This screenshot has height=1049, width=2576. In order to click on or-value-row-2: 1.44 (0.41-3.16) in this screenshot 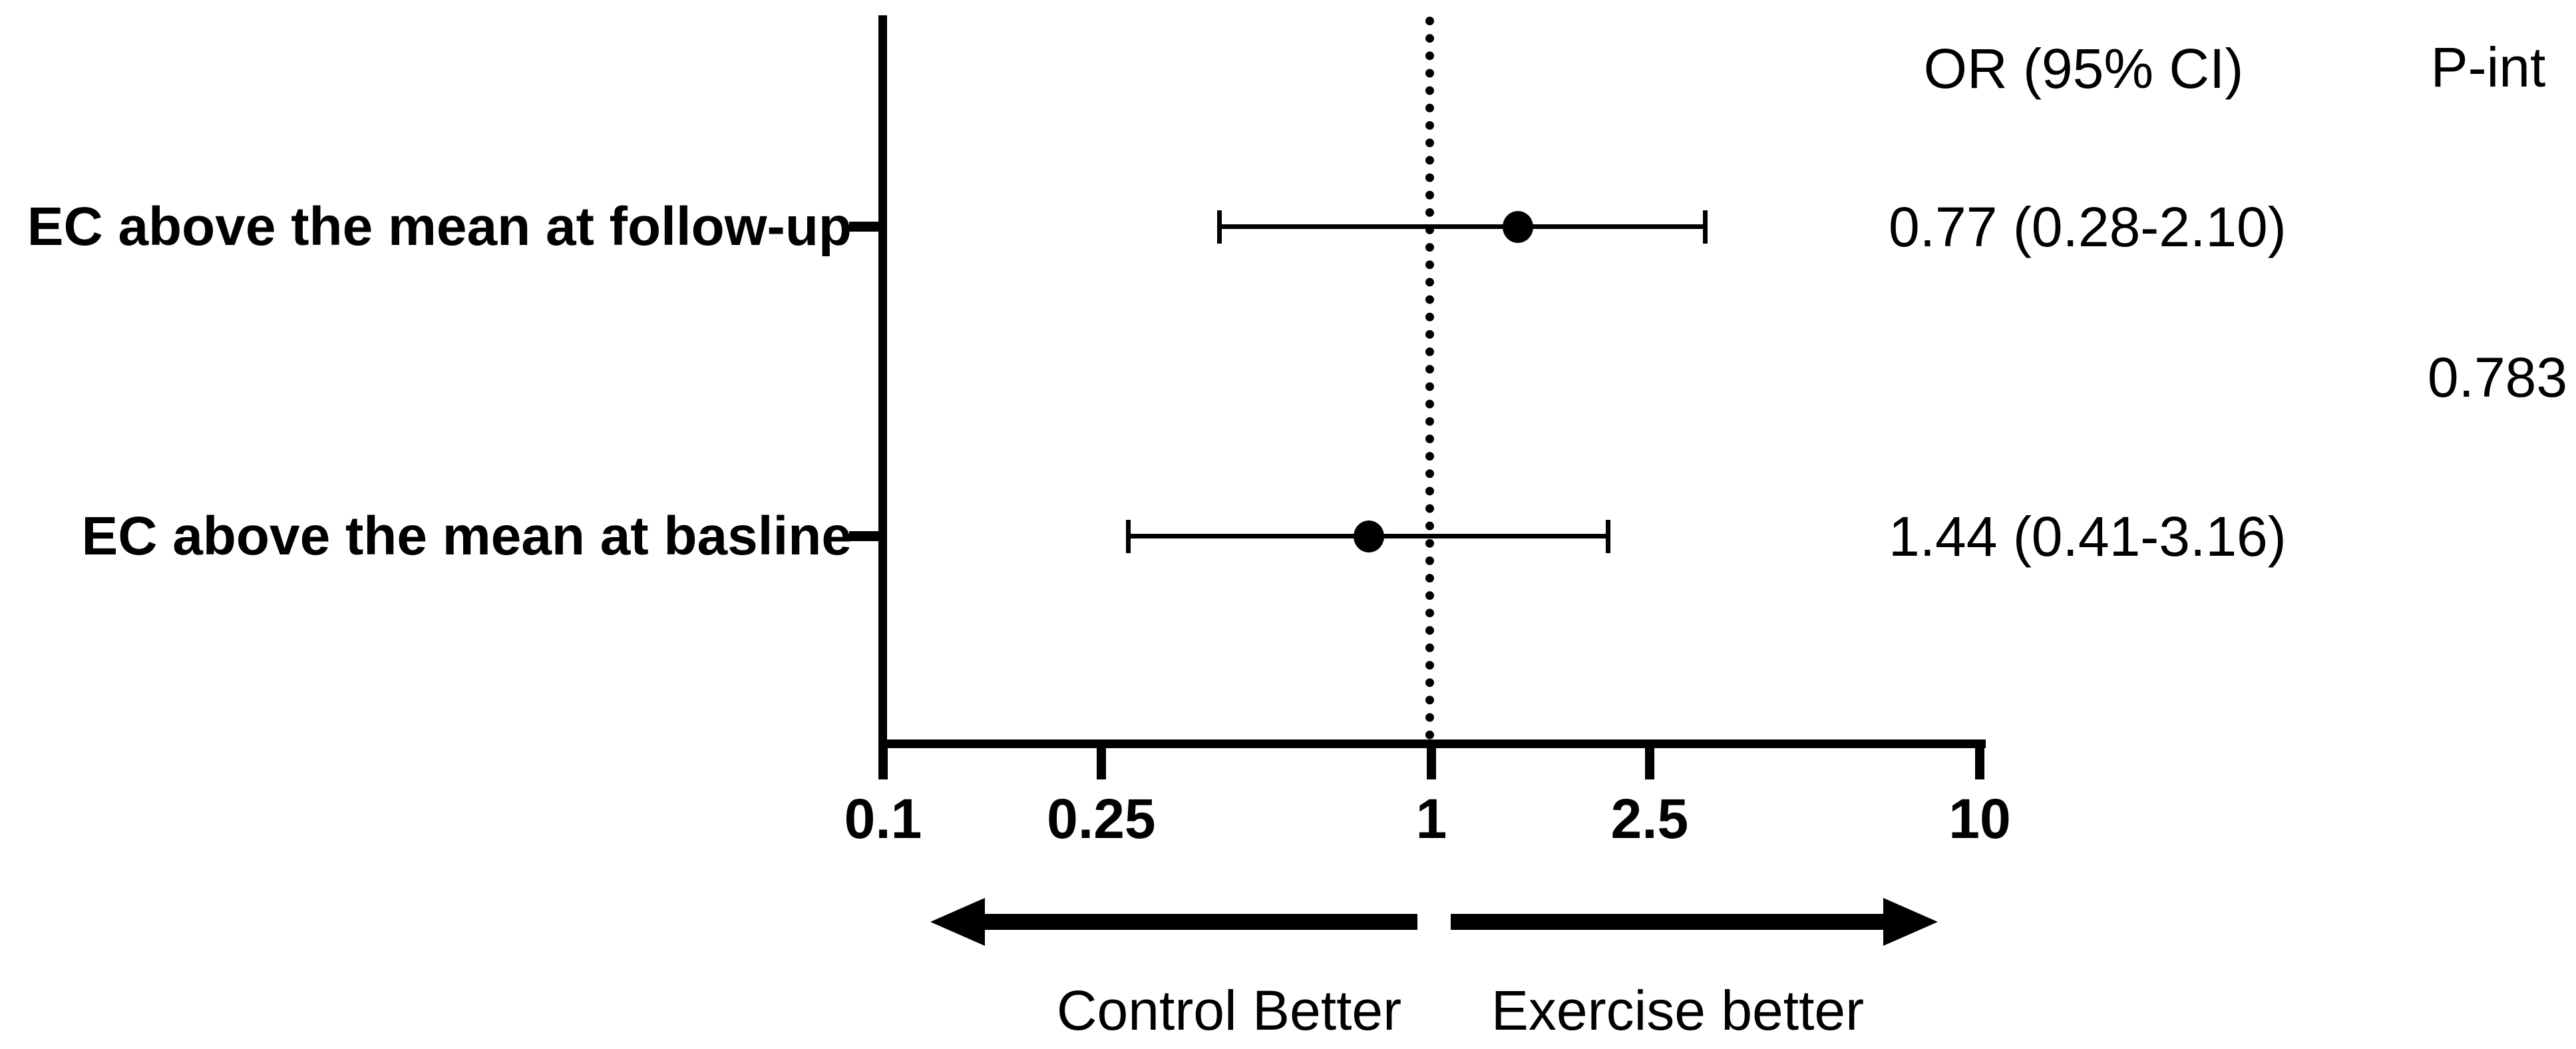, I will do `click(2088, 536)`.